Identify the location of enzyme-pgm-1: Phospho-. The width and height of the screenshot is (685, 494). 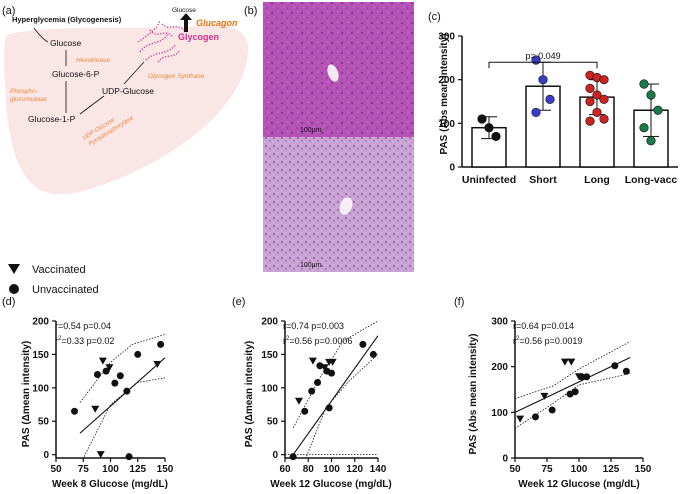
(24, 91).